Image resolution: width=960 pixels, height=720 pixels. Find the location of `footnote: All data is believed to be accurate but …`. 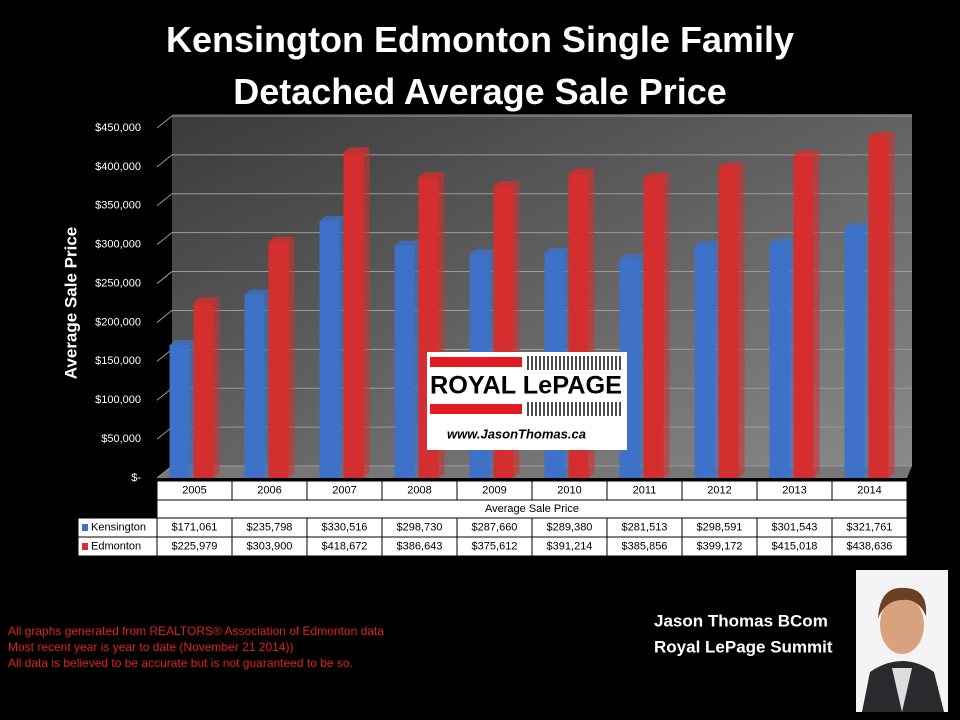

footnote: All data is believed to be accurate but … is located at coordinates (180, 663).